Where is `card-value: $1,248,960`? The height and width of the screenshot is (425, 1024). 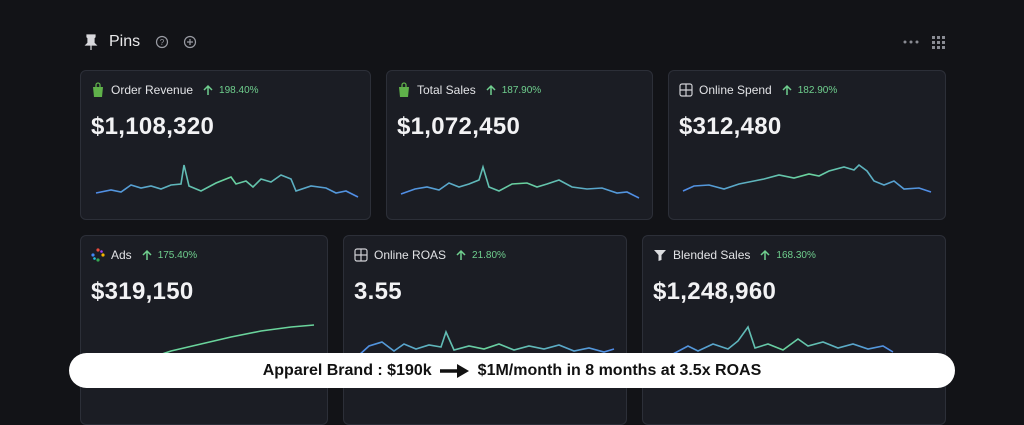 card-value: $1,248,960 is located at coordinates (715, 291).